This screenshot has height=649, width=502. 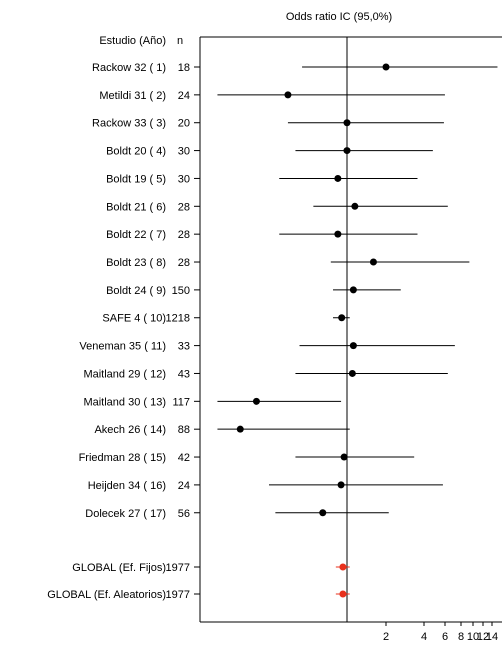 I want to click on x-tick-label: 4, so click(x=424, y=637).